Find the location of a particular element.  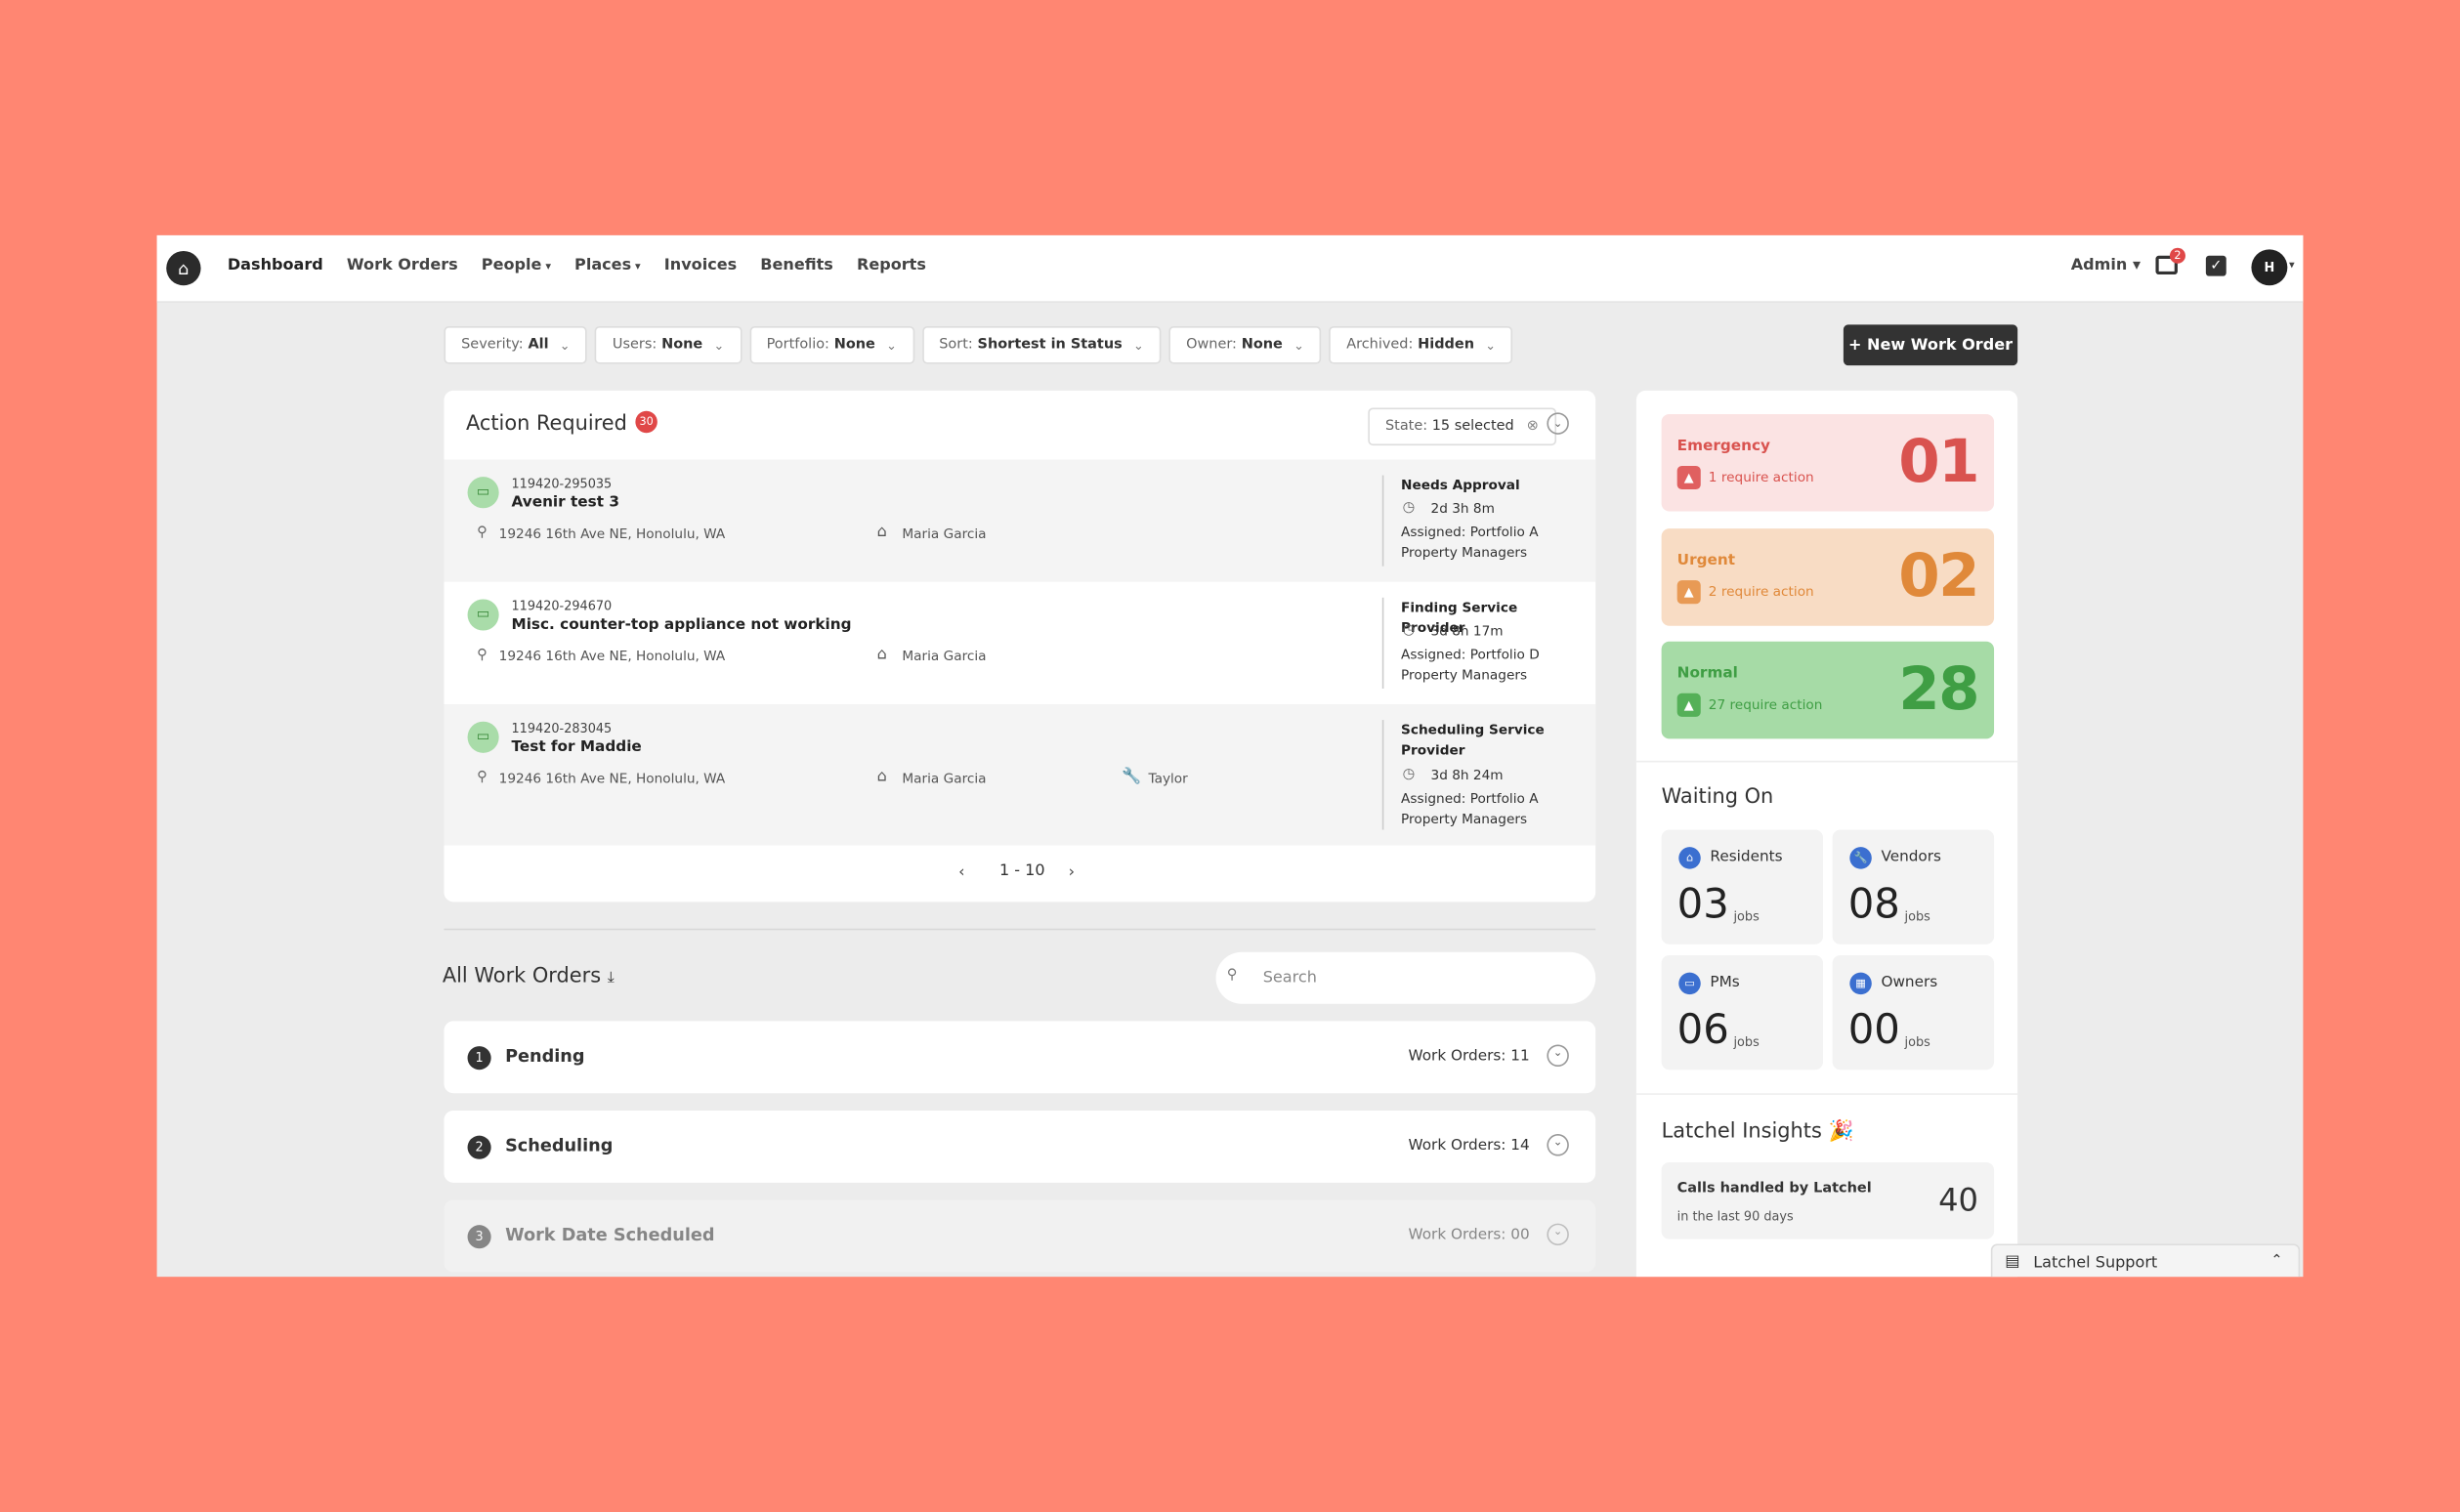

severity-note: 2 require action is located at coordinates (1761, 592).